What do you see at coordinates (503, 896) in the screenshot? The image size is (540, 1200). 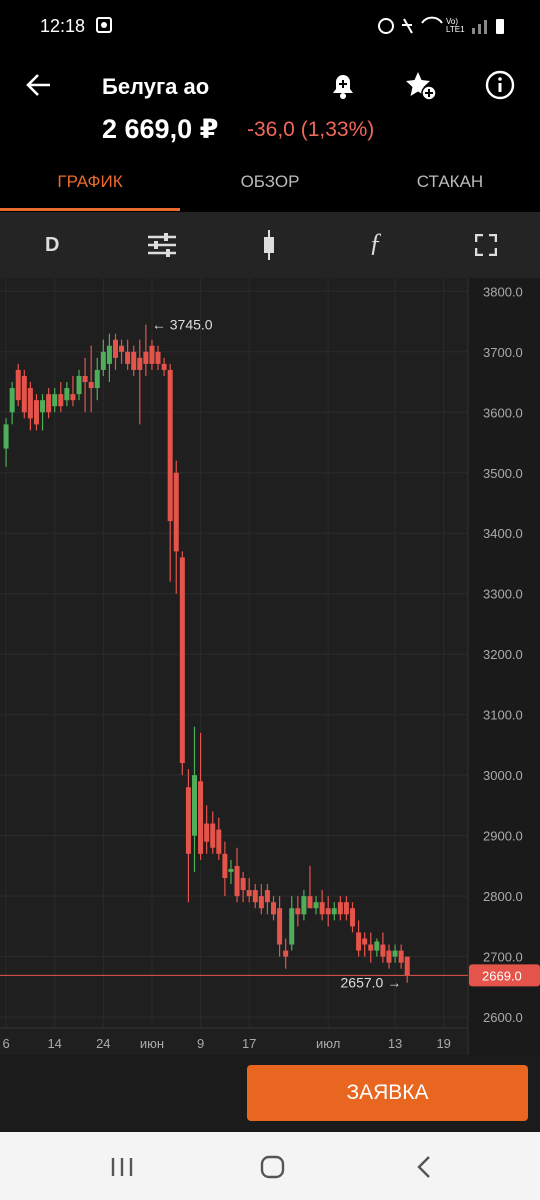 I see `y-tick-label: 2800.0` at bounding box center [503, 896].